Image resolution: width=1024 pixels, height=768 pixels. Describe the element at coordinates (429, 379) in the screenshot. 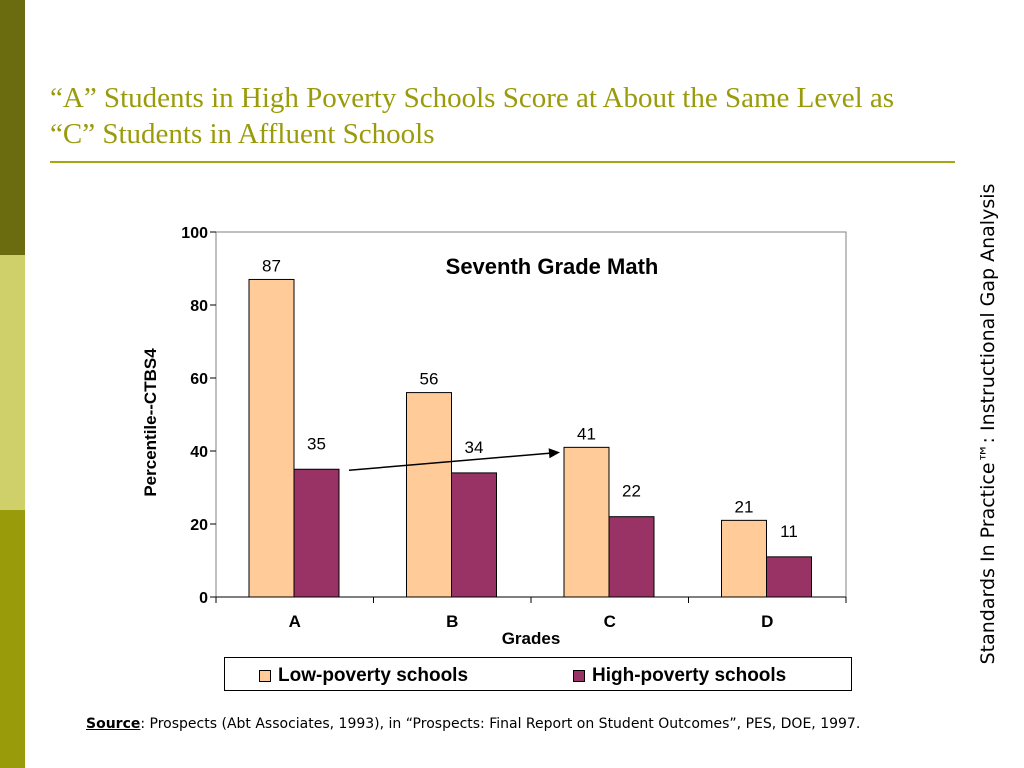

I see `data-label: 56` at that location.